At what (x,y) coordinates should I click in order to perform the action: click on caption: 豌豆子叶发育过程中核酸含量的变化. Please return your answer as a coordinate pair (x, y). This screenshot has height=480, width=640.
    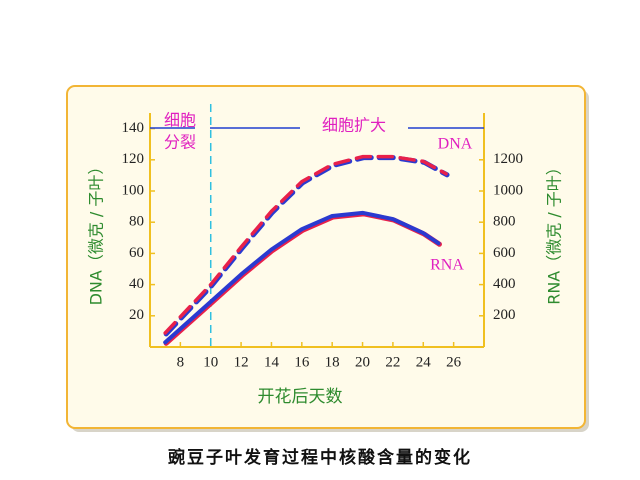
    Looking at the image, I should click on (320, 457).